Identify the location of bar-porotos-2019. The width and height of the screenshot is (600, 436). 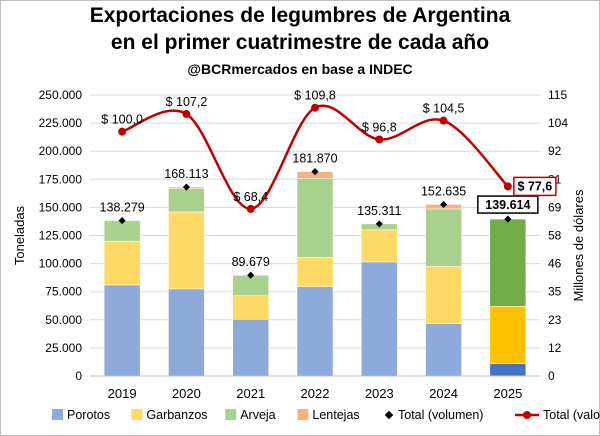
(122, 330).